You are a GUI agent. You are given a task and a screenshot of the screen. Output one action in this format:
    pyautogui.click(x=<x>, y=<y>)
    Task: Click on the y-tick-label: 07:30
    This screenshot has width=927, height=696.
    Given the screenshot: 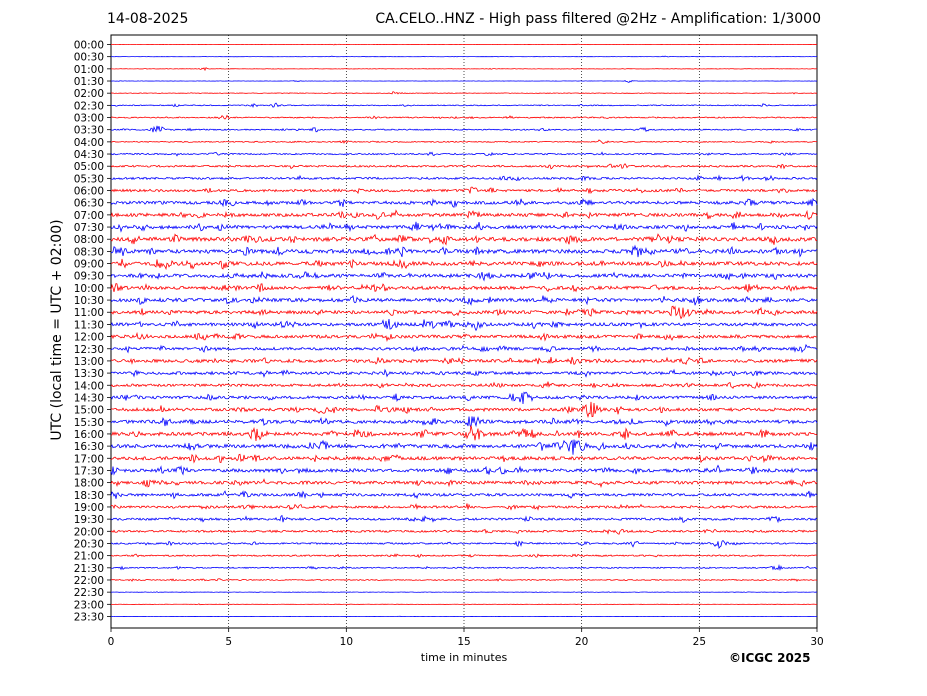 What is the action you would take?
    pyautogui.click(x=89, y=228)
    